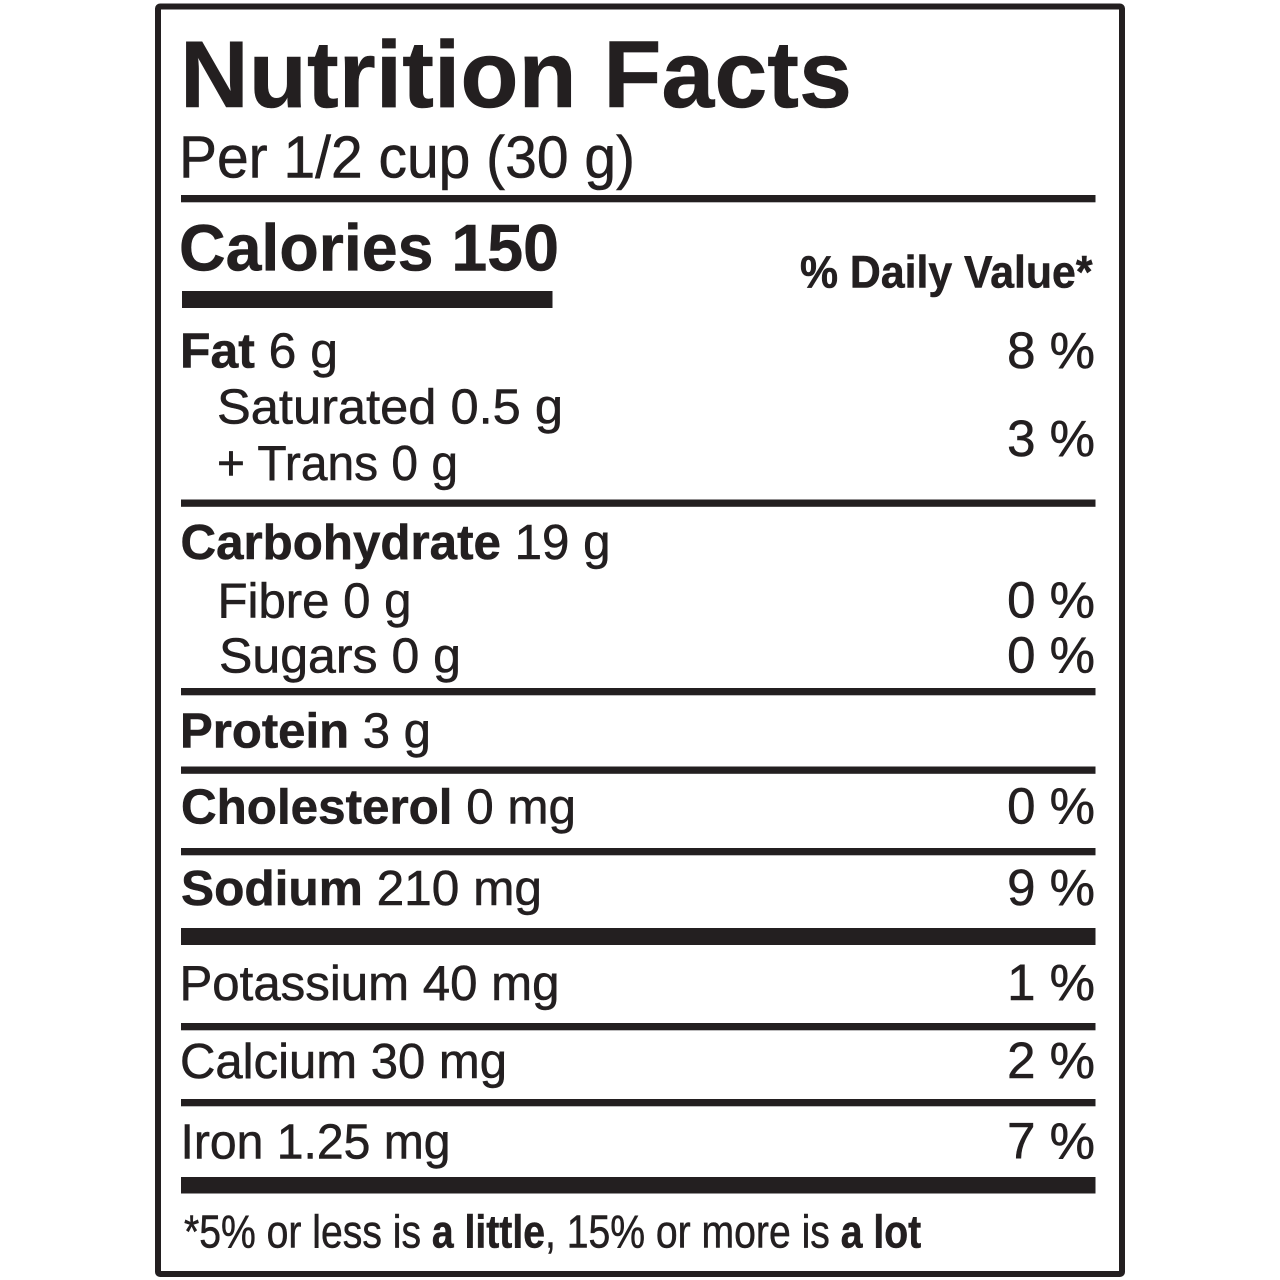 This screenshot has height=1280, width=1280. I want to click on svg-text: Per 1/2 cup (30 g), so click(407, 158).